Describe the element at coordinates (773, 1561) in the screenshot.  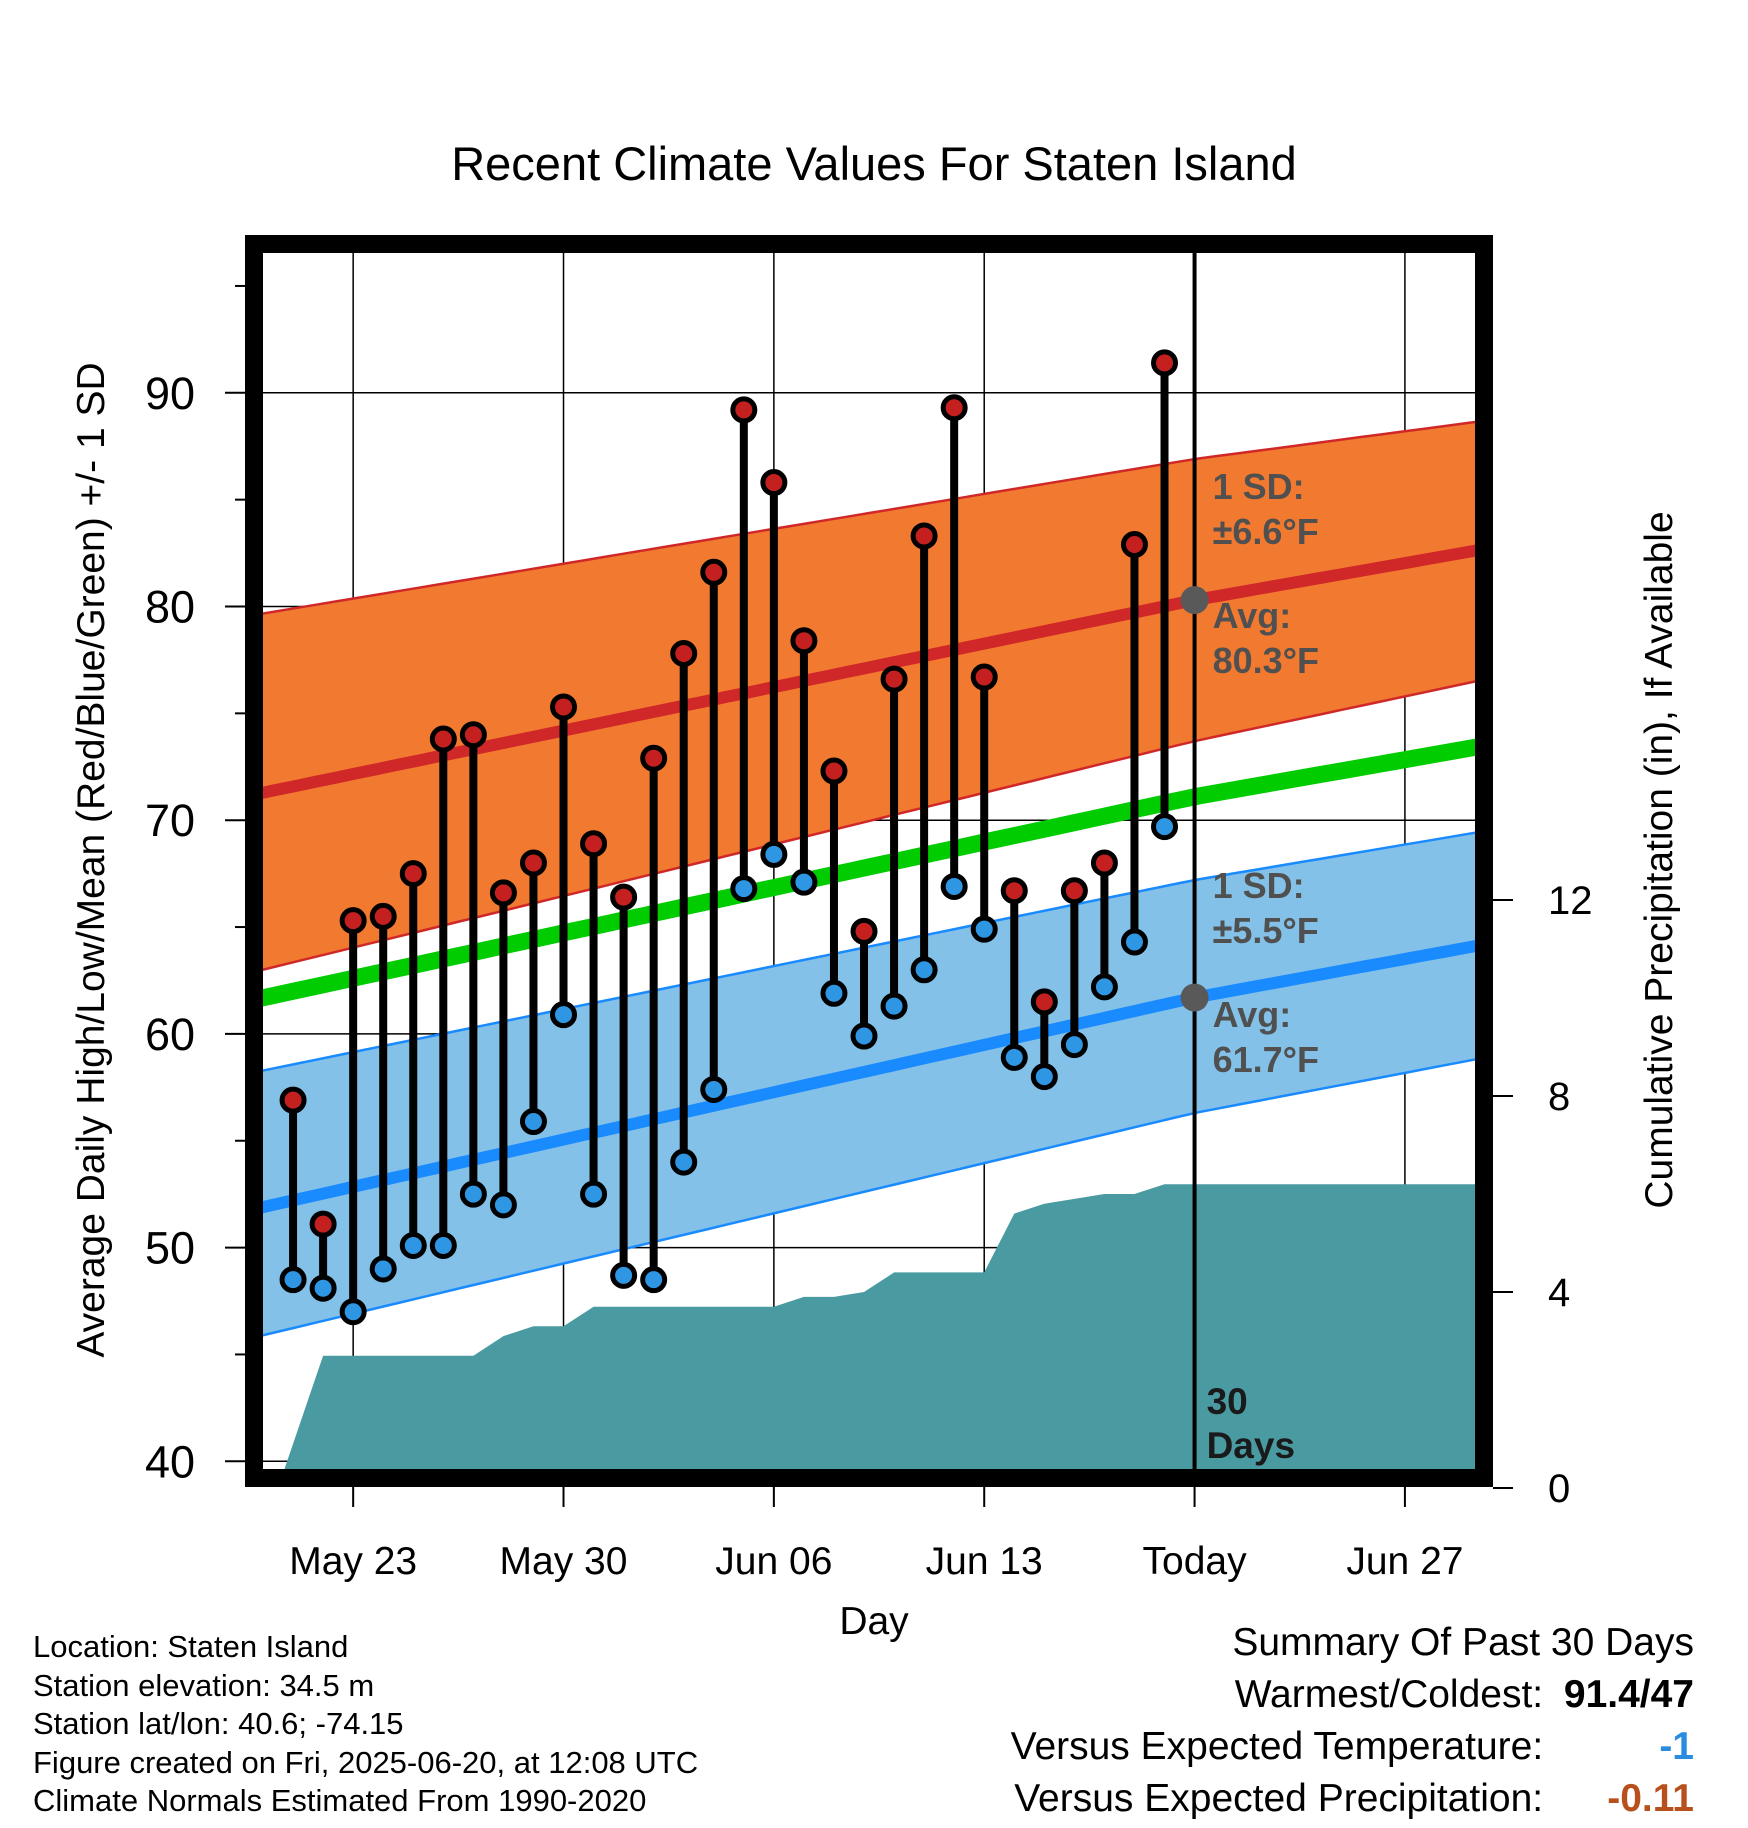
I see `x-tick-label: Jun 06` at that location.